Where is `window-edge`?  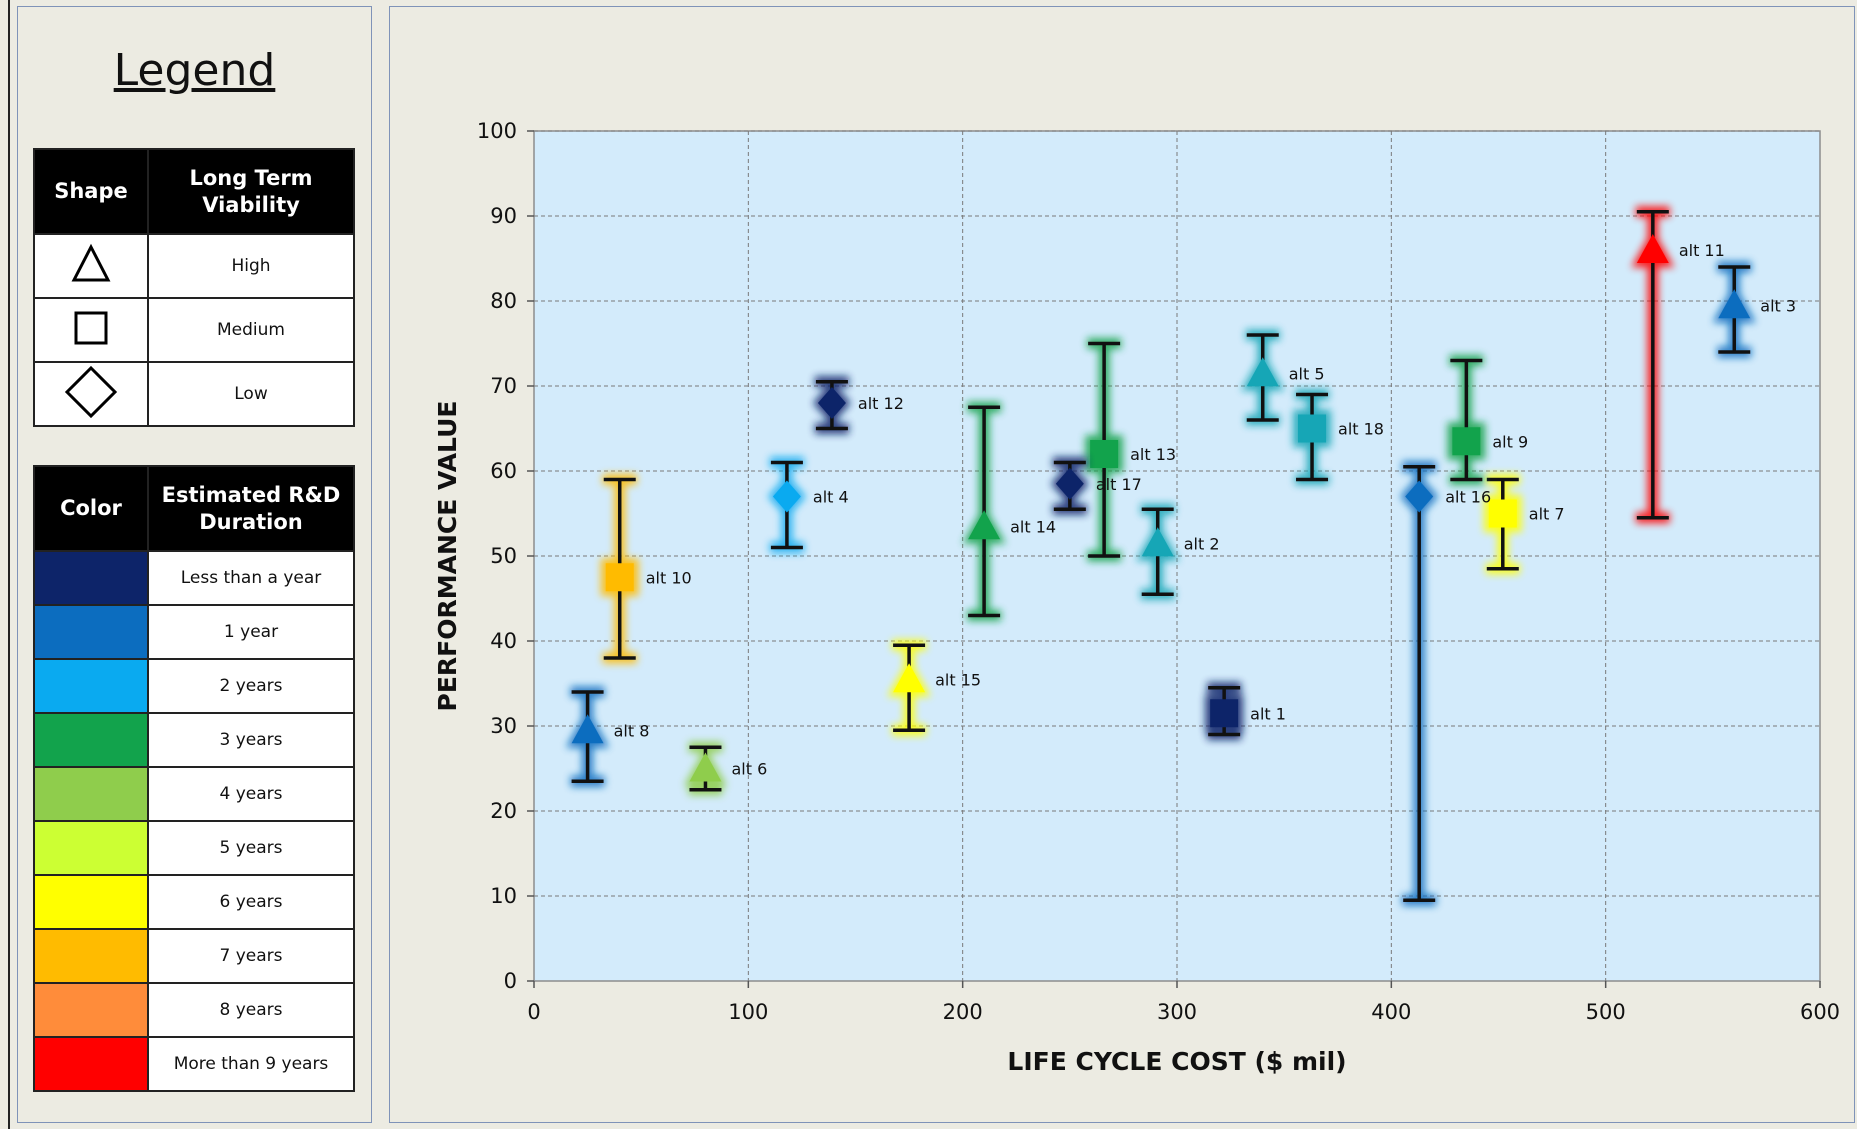 window-edge is located at coordinates (9, 564).